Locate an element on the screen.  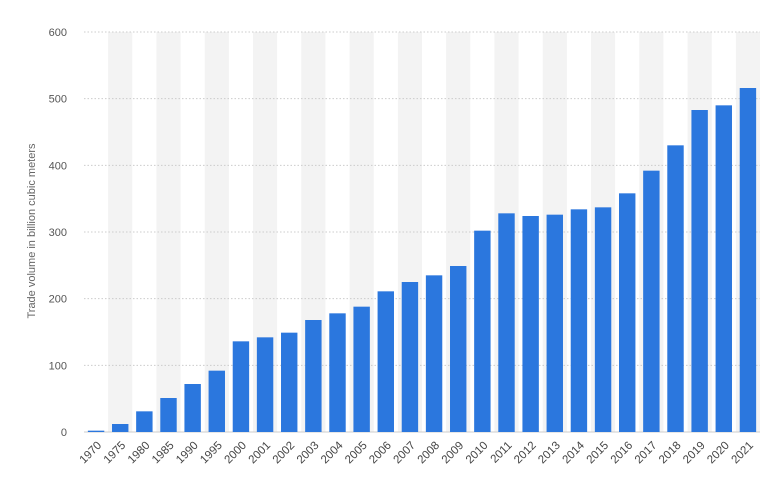
y-tick-label: 0 is located at coordinates (64, 433).